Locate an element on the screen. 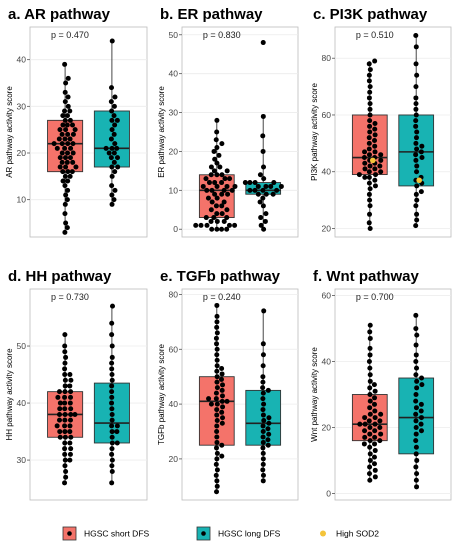 The height and width of the screenshot is (550, 461). panel-title: a. AR pathway is located at coordinates (59, 14).